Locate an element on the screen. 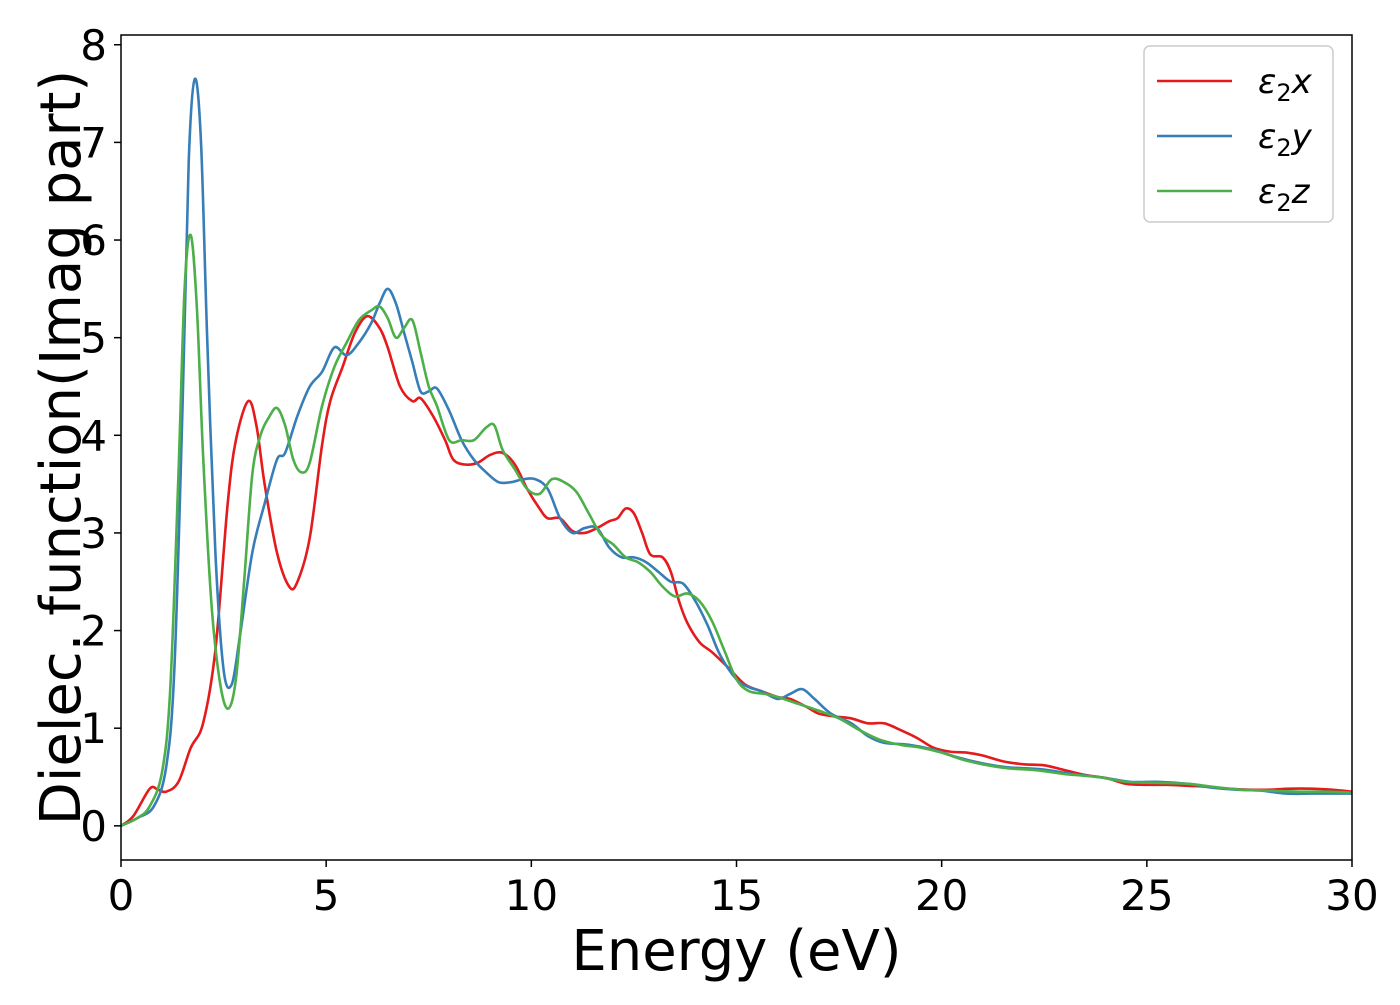 Image resolution: width=1400 pixels, height=1005 pixels. y-tick-label: 4 is located at coordinates (93, 435).